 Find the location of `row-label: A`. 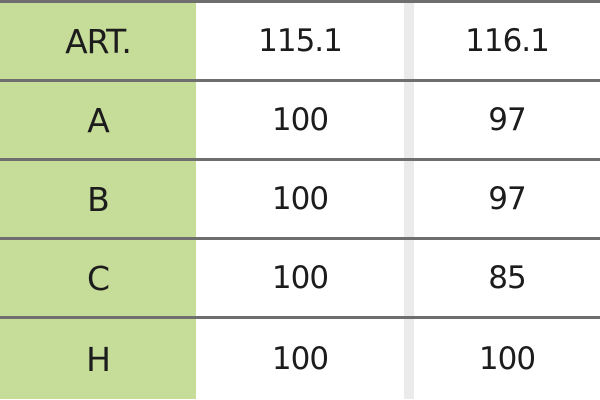

row-label: A is located at coordinates (98, 120).